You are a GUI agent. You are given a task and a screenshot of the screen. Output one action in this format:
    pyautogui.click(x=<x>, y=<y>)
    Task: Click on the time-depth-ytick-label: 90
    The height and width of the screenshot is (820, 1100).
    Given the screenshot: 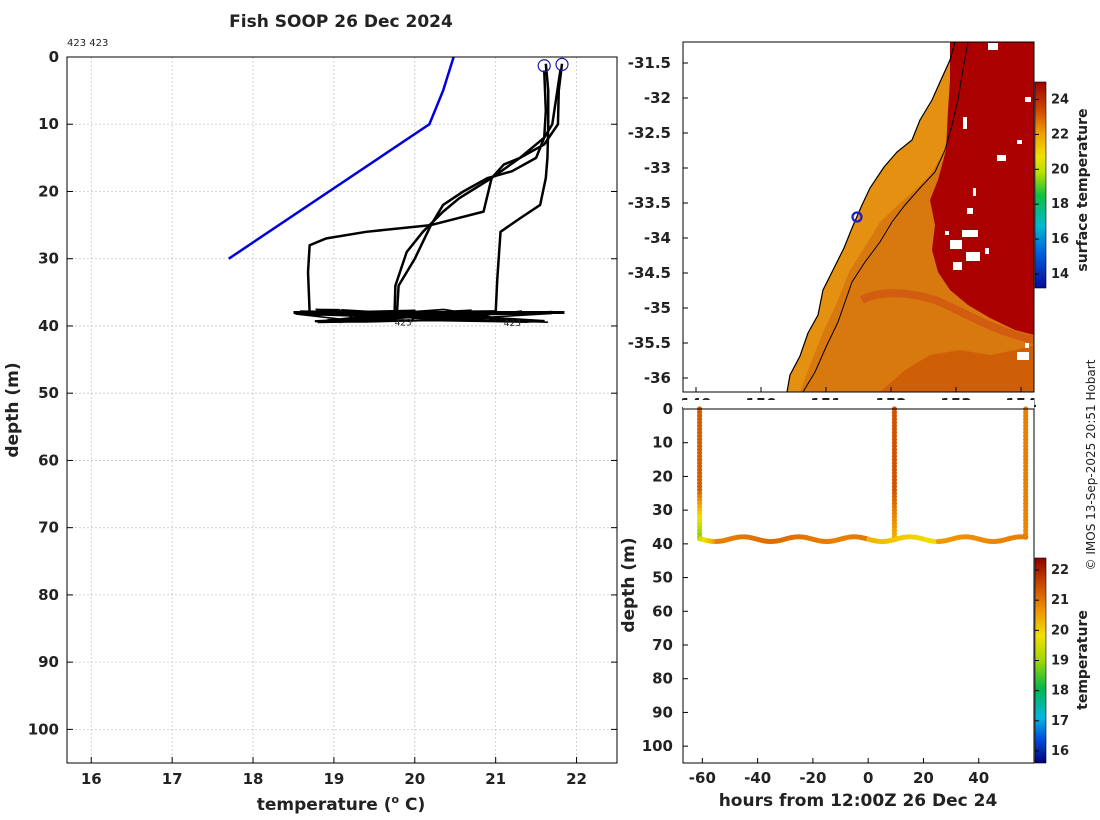 What is the action you would take?
    pyautogui.click(x=662, y=712)
    